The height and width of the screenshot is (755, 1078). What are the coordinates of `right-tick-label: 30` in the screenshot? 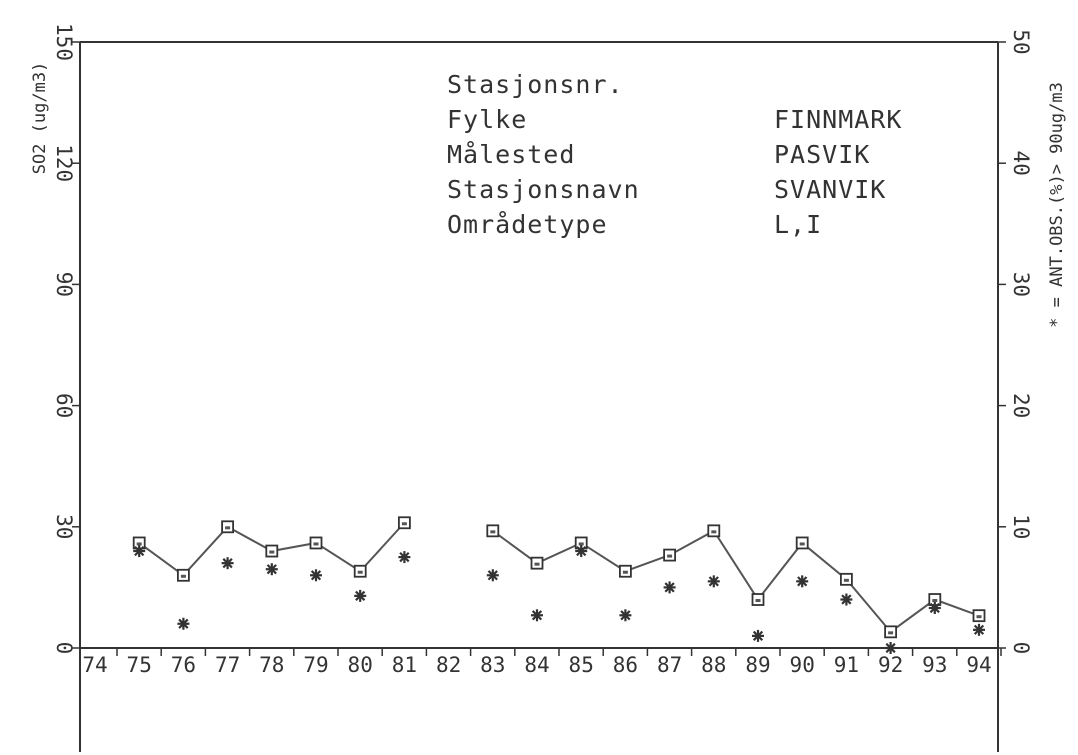 It's located at (1021, 284).